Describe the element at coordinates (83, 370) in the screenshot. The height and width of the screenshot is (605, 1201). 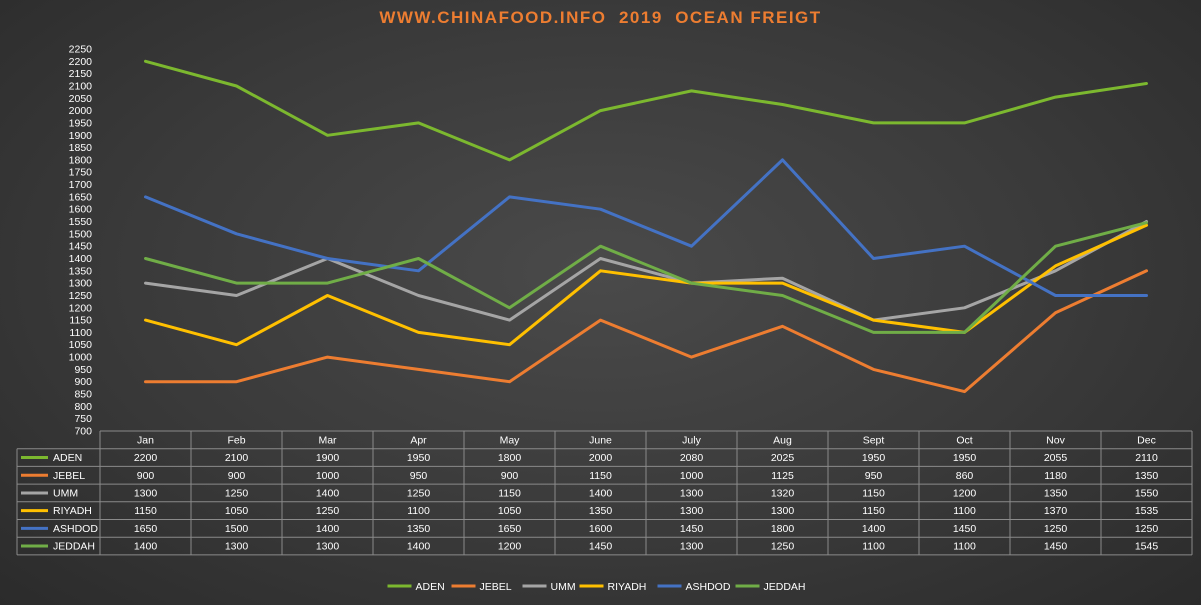
I see `y-tick-label: 950` at that location.